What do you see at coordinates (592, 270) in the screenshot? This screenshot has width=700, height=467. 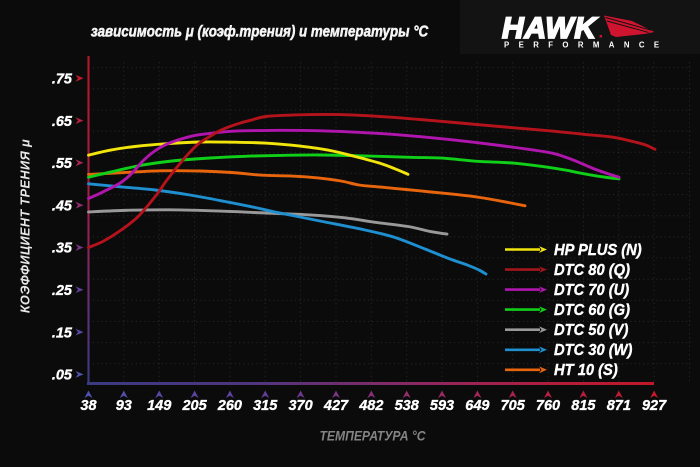 I see `svg-text: DTC 80 (Q)` at bounding box center [592, 270].